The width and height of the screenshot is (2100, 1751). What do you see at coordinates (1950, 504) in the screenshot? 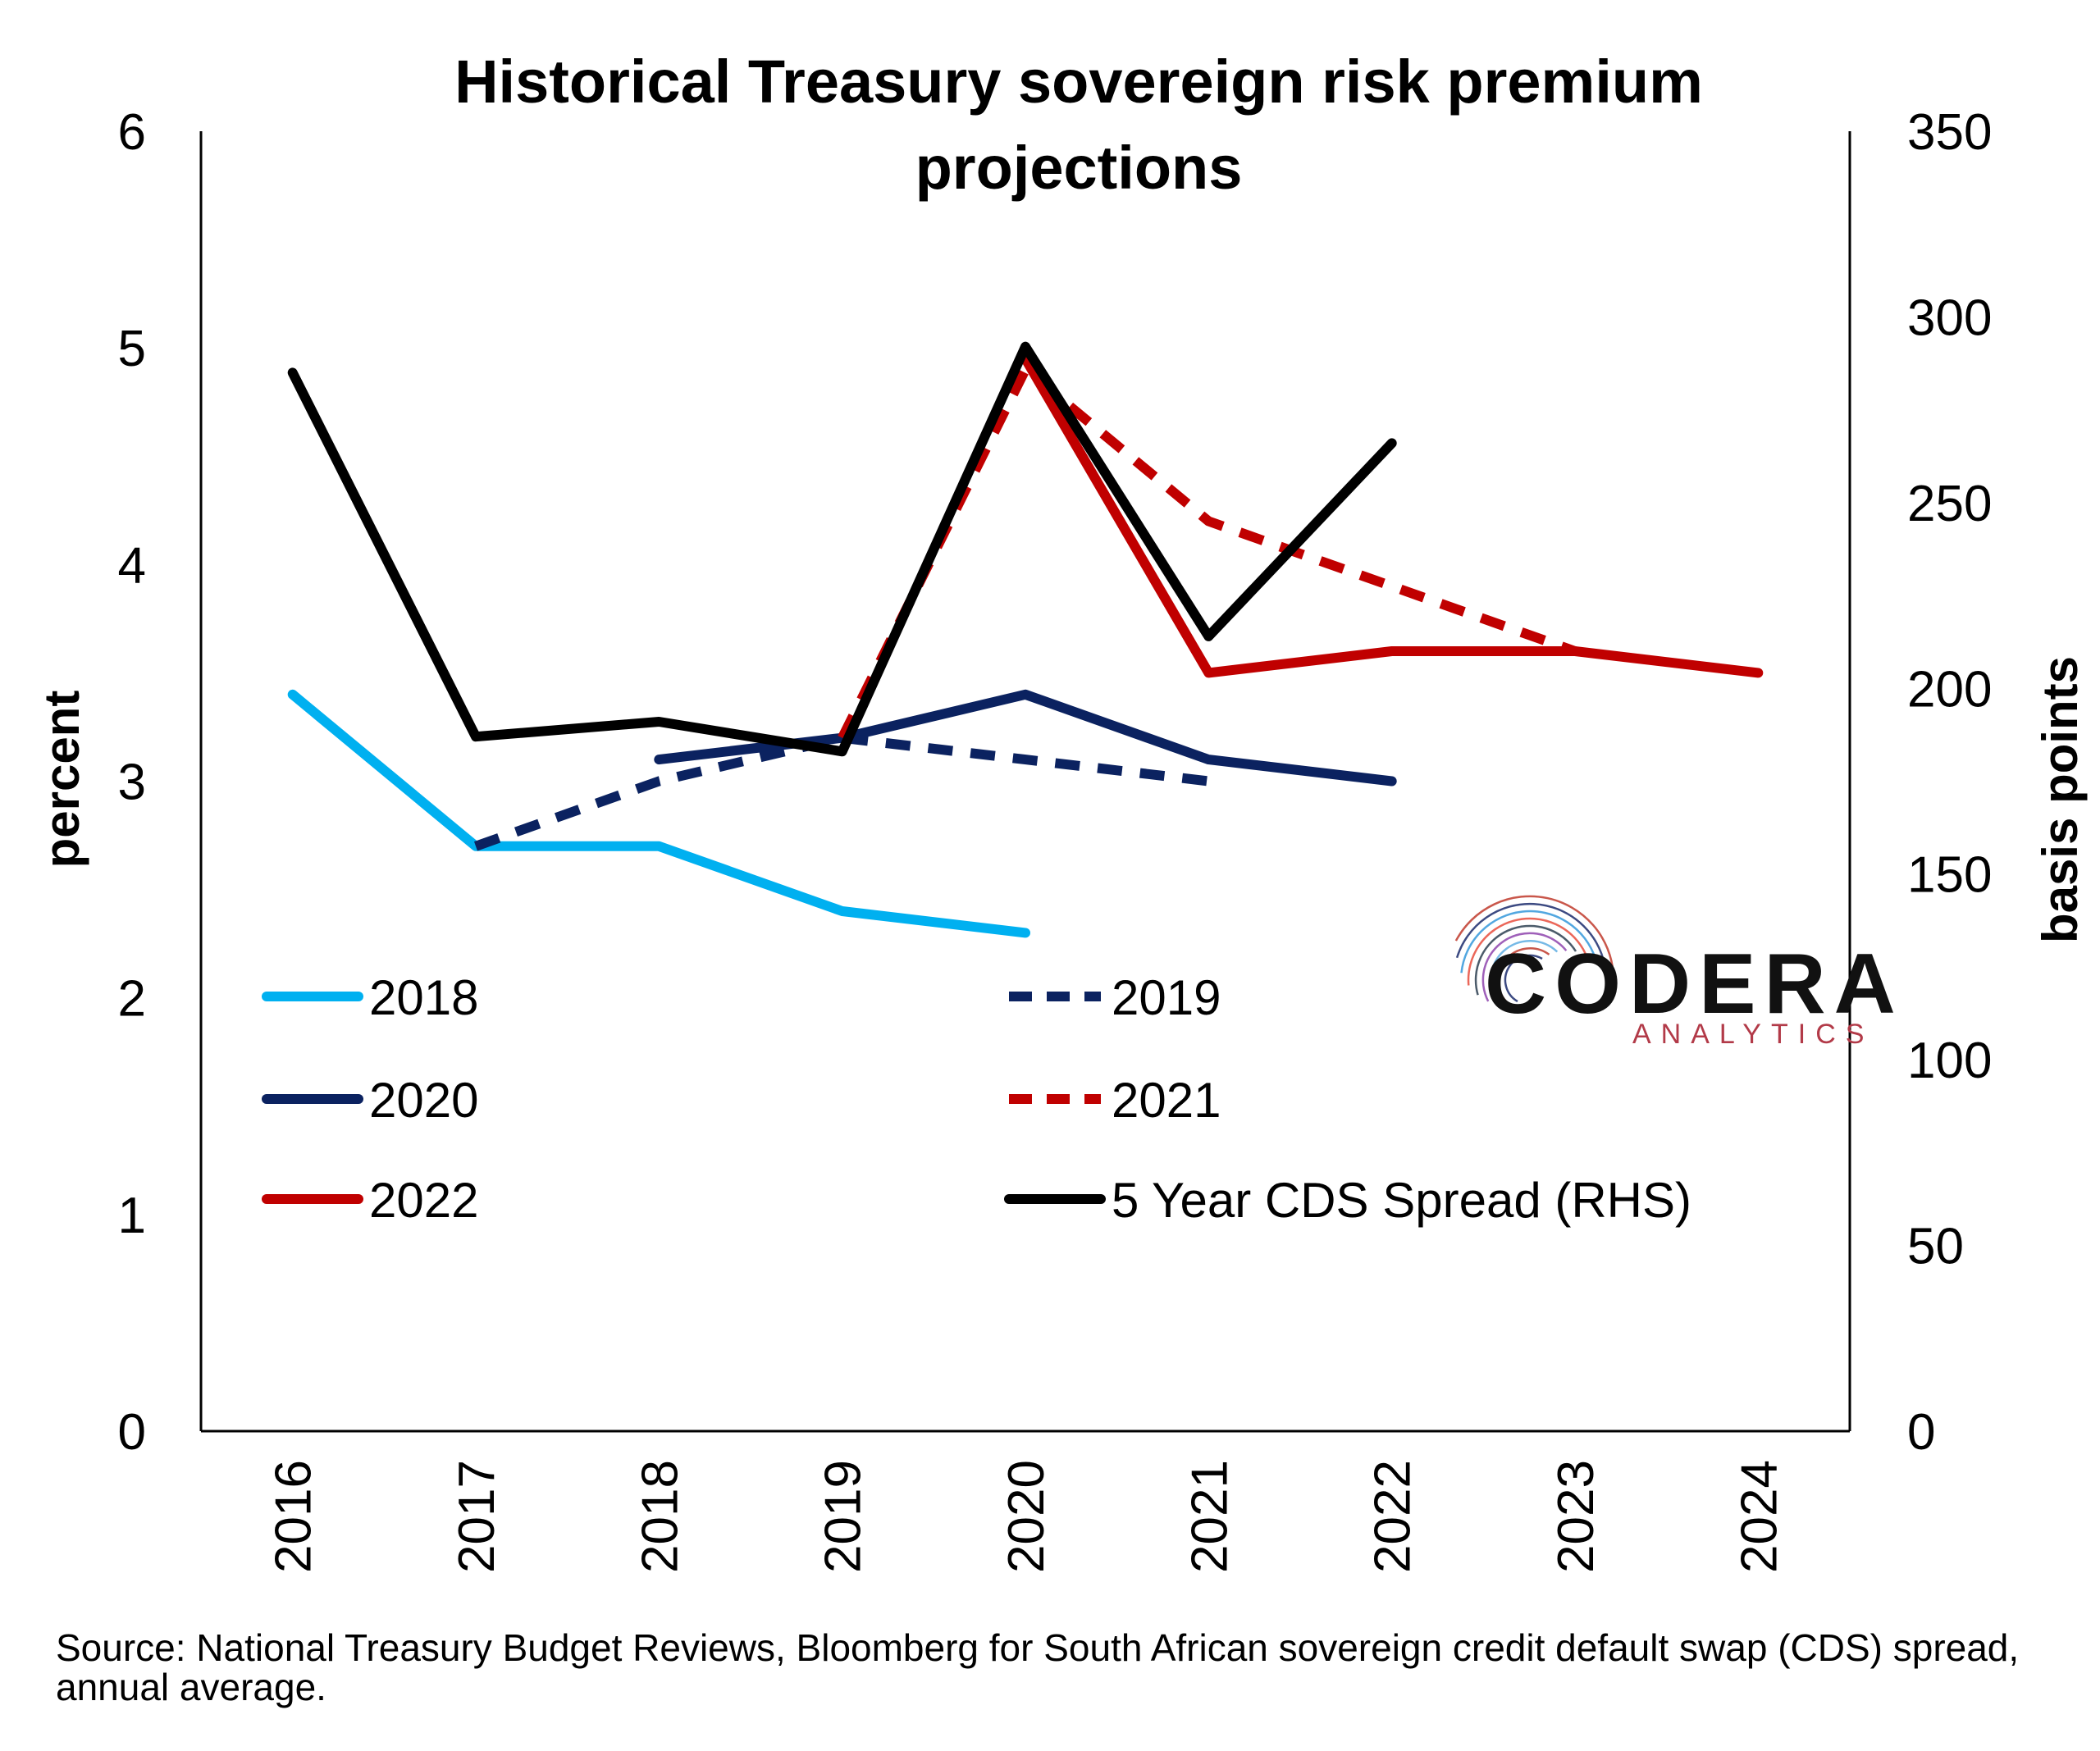
I see `right-tick-label: 250` at bounding box center [1950, 504].